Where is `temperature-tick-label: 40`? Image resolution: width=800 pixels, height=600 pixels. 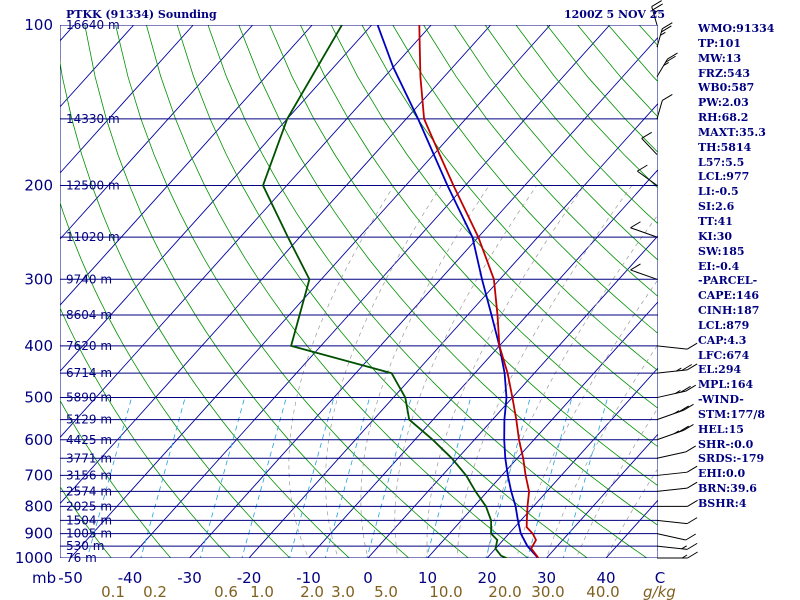
temperature-tick-label: 40 is located at coordinates (605, 578).